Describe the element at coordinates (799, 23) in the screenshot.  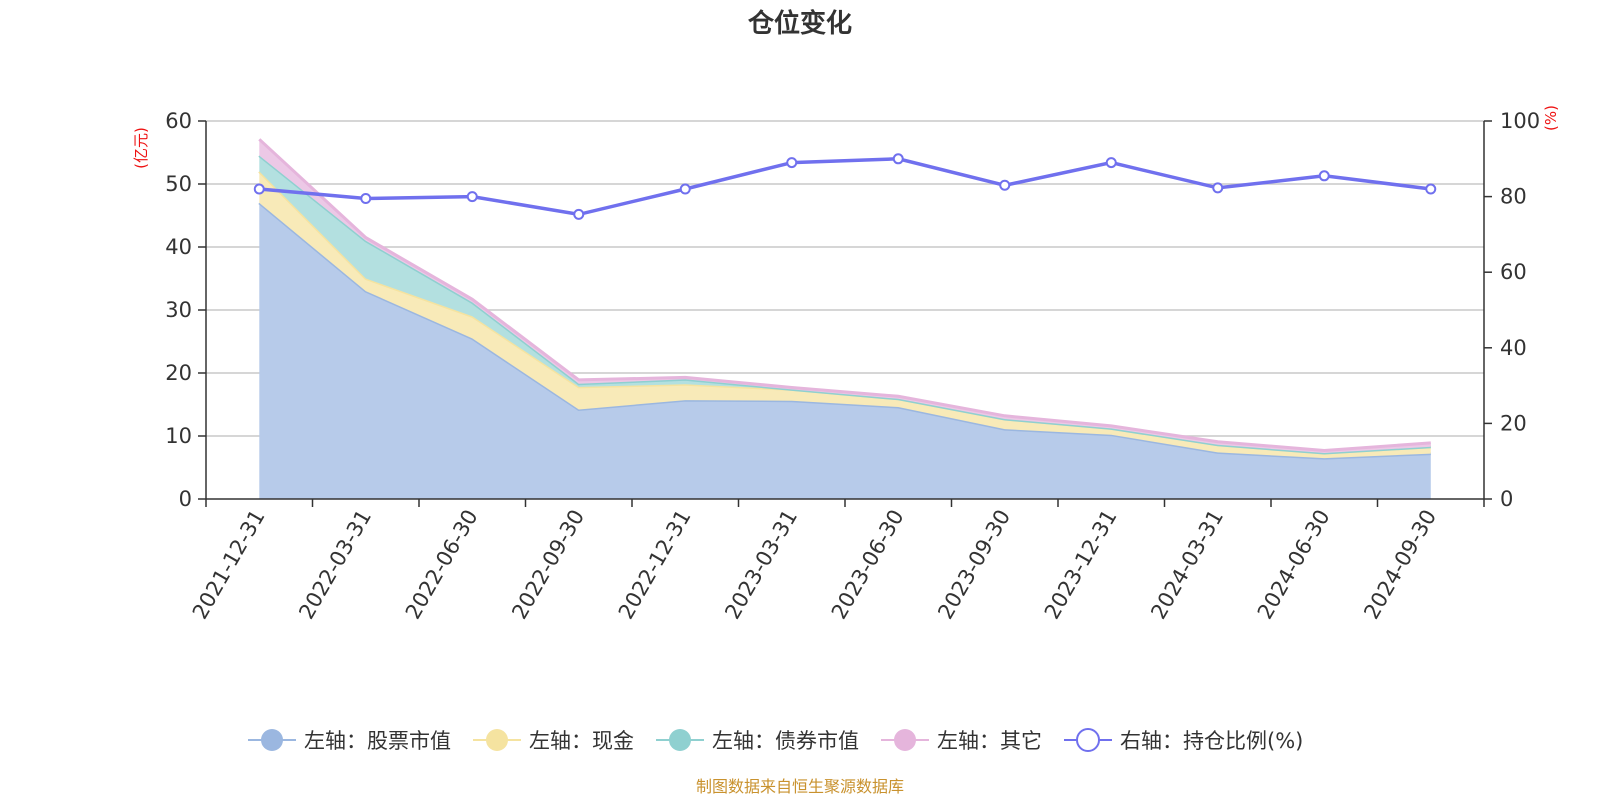
I see `chart-title: 仓位变化` at that location.